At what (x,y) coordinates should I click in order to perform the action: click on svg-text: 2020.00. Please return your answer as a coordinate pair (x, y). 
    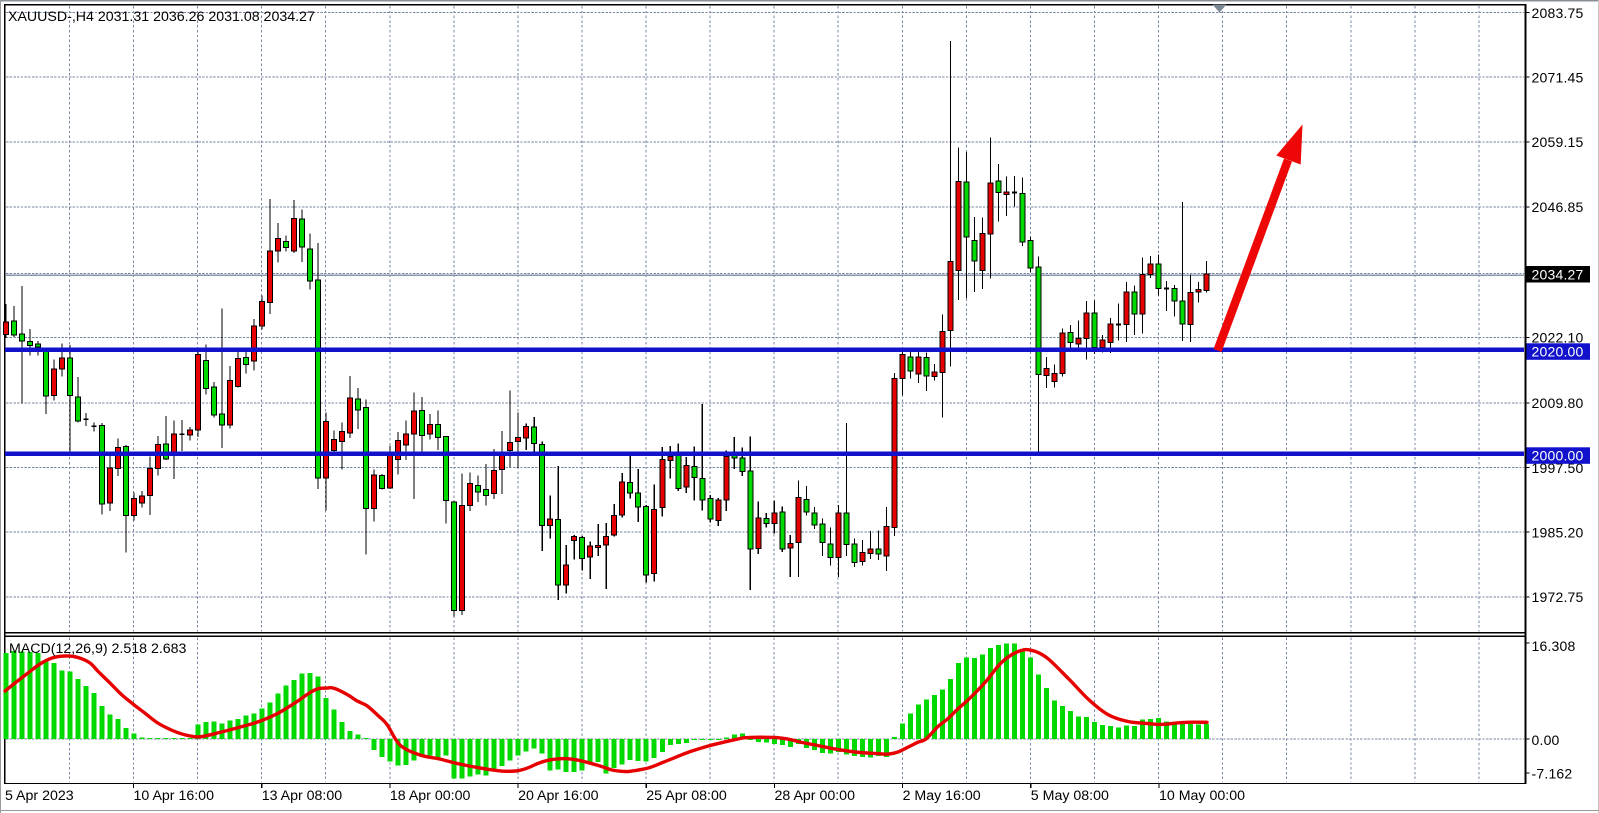
    Looking at the image, I should click on (1558, 352).